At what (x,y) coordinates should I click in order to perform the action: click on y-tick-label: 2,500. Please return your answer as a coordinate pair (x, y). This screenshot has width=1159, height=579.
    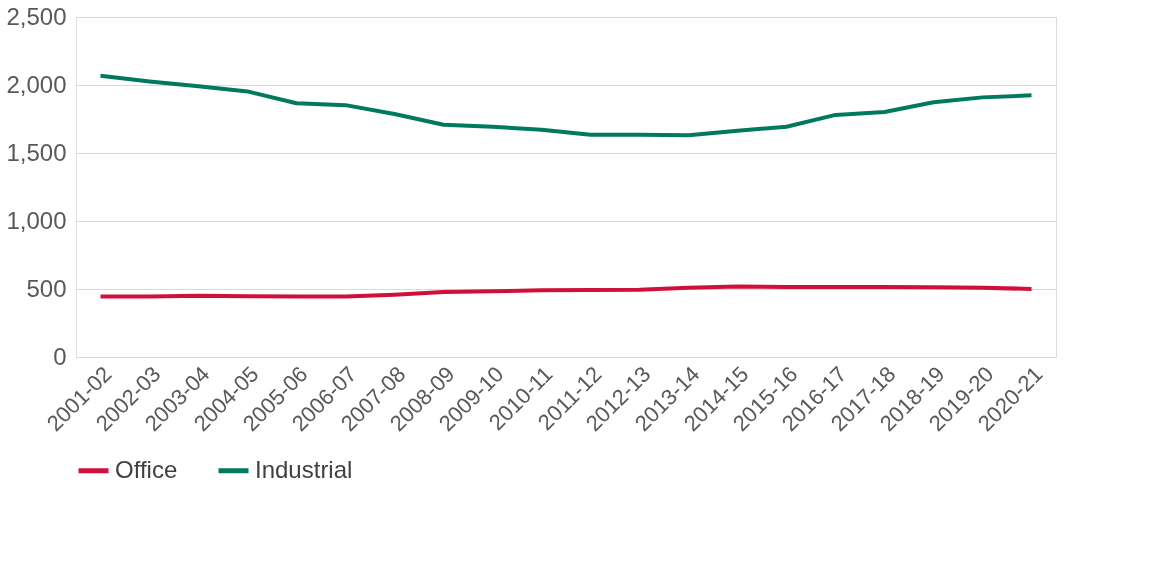
    Looking at the image, I should click on (36, 16).